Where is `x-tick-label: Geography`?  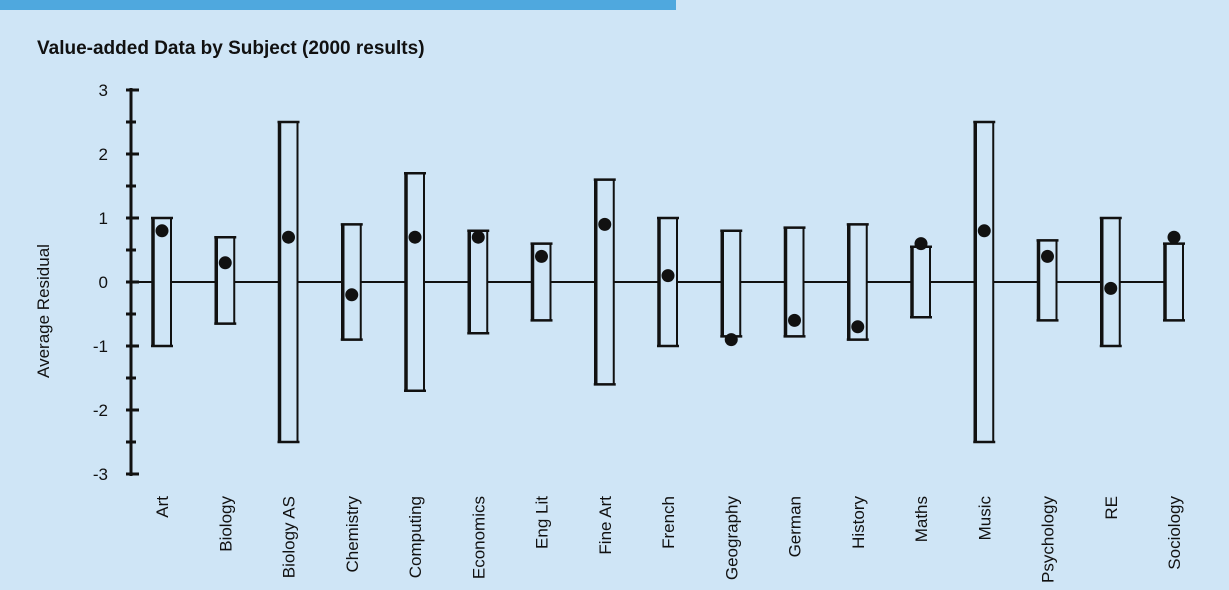
x-tick-label: Geography is located at coordinates (731, 538).